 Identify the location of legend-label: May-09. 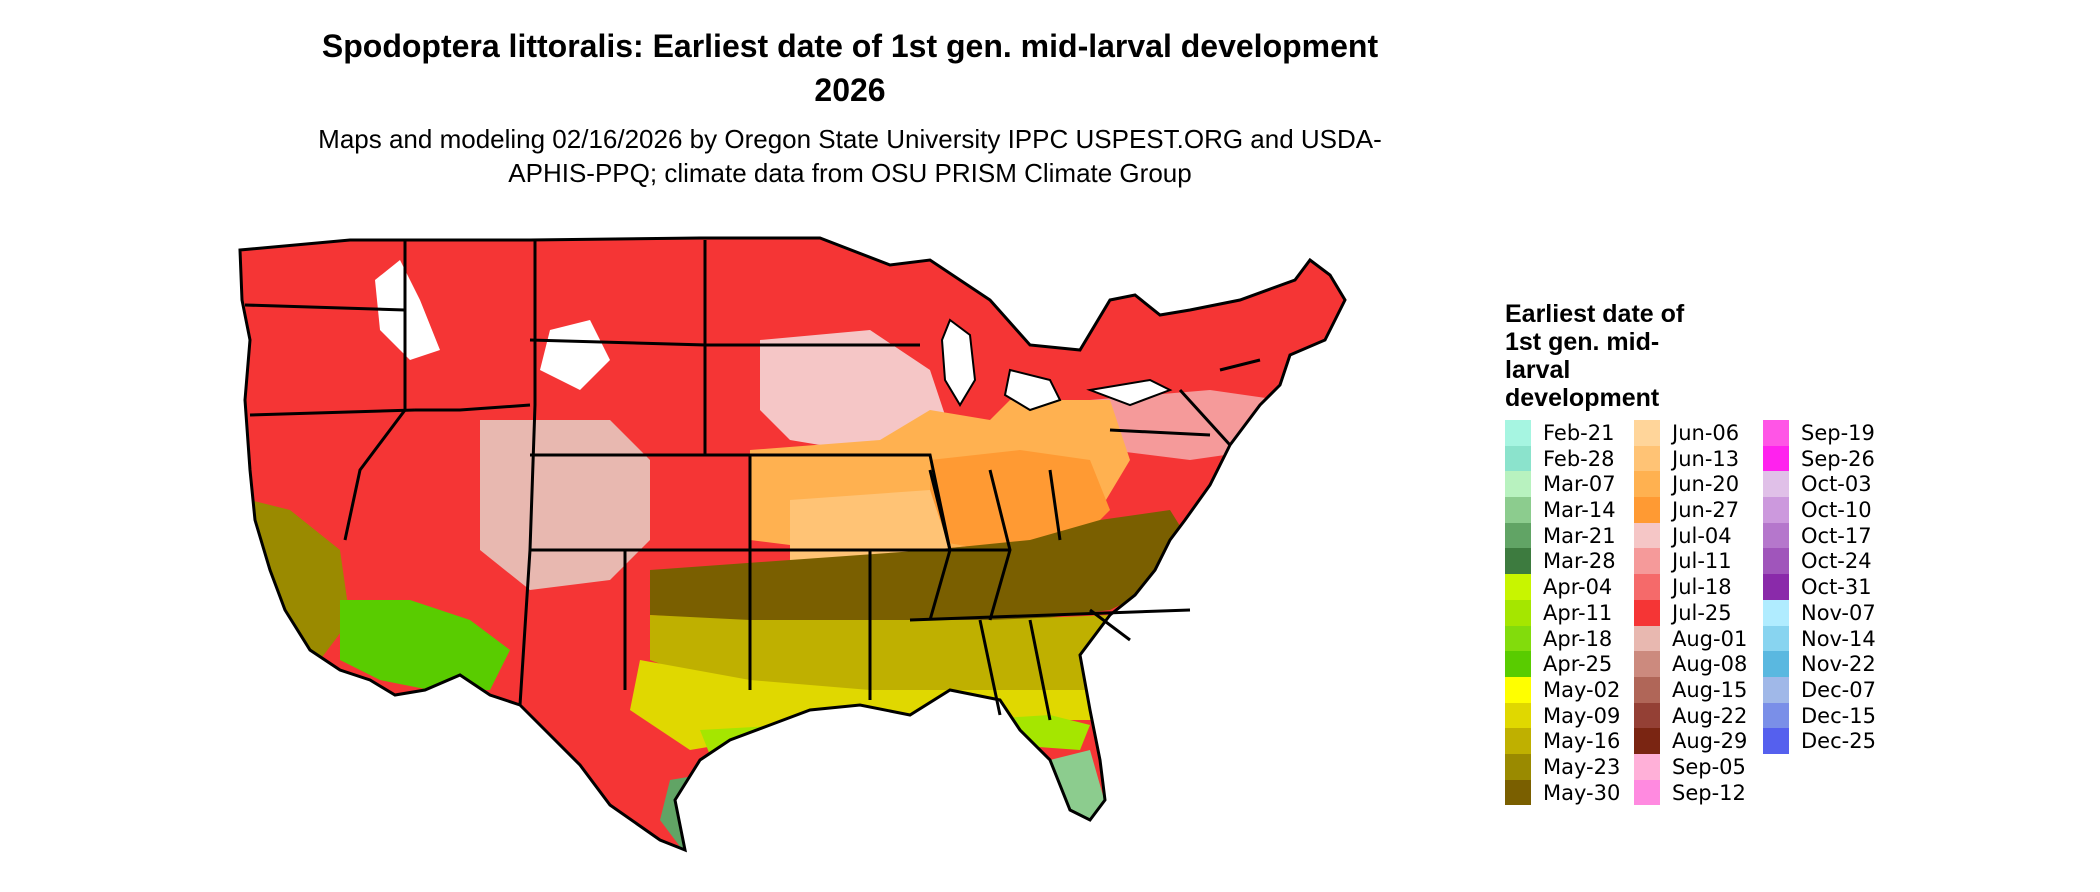
(1582, 715).